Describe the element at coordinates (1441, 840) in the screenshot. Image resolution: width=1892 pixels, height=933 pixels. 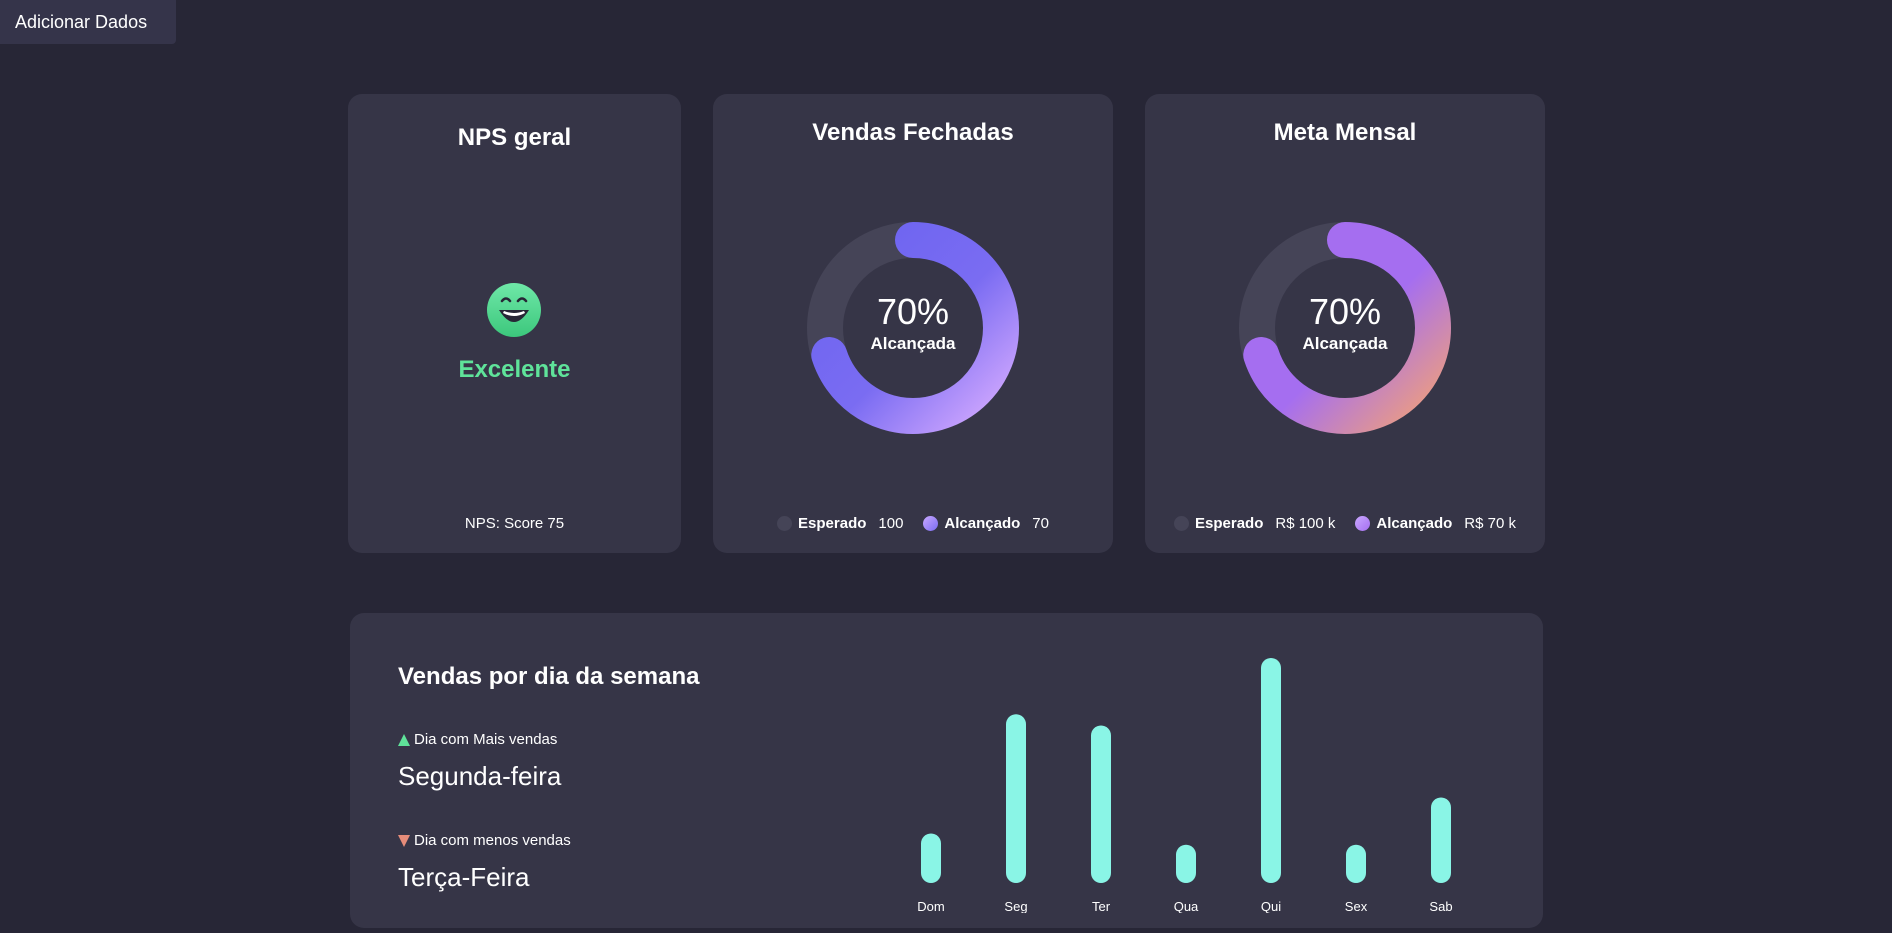
I see `bar-sab` at that location.